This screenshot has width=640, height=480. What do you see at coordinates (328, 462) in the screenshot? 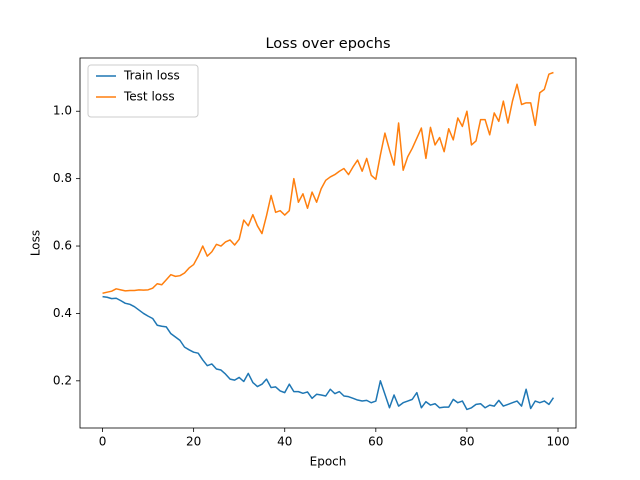
I see `x-axis-label: Epoch` at bounding box center [328, 462].